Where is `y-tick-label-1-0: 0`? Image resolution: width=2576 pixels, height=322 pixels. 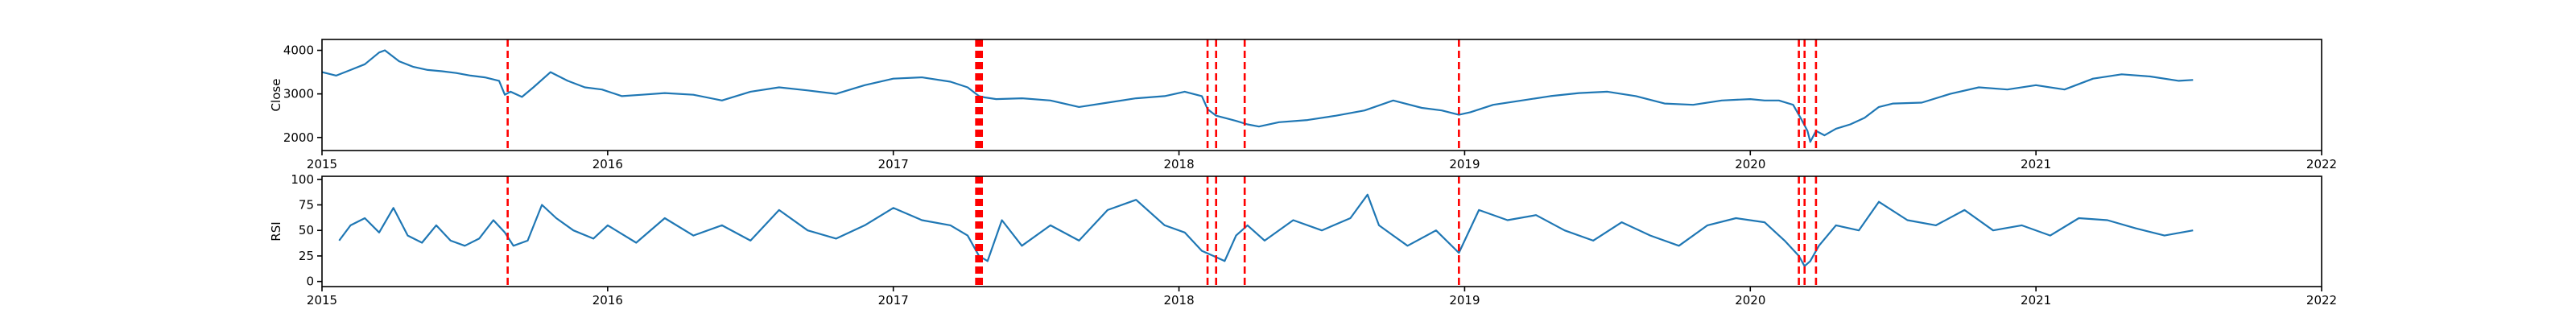
y-tick-label-1-0: 0 is located at coordinates (310, 282).